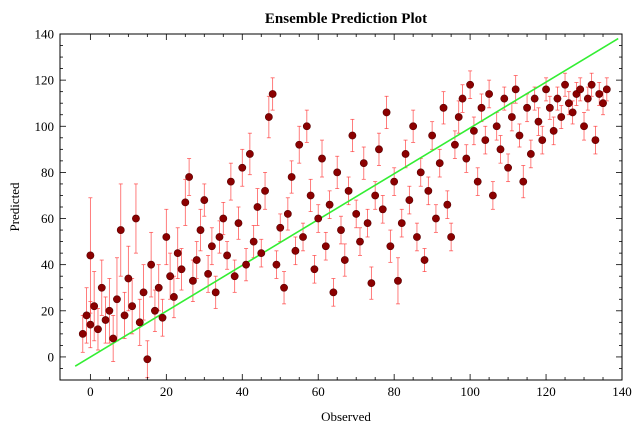 The image size is (633, 428). What do you see at coordinates (47, 310) in the screenshot?
I see `y-tick-label: 20` at bounding box center [47, 310].